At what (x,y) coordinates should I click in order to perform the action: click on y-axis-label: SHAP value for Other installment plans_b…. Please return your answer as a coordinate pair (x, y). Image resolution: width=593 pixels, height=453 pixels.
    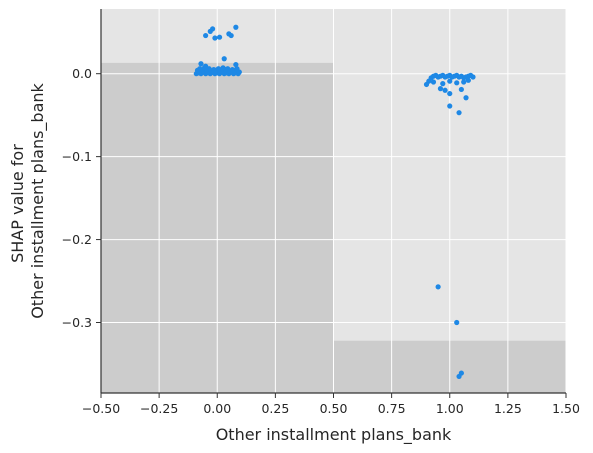
    Looking at the image, I should click on (28, 200).